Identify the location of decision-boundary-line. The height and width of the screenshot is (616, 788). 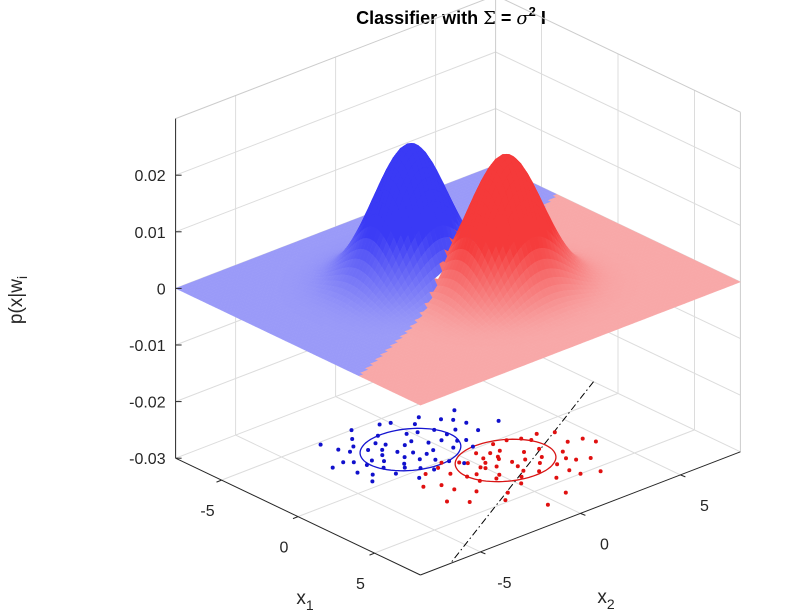
(522, 472).